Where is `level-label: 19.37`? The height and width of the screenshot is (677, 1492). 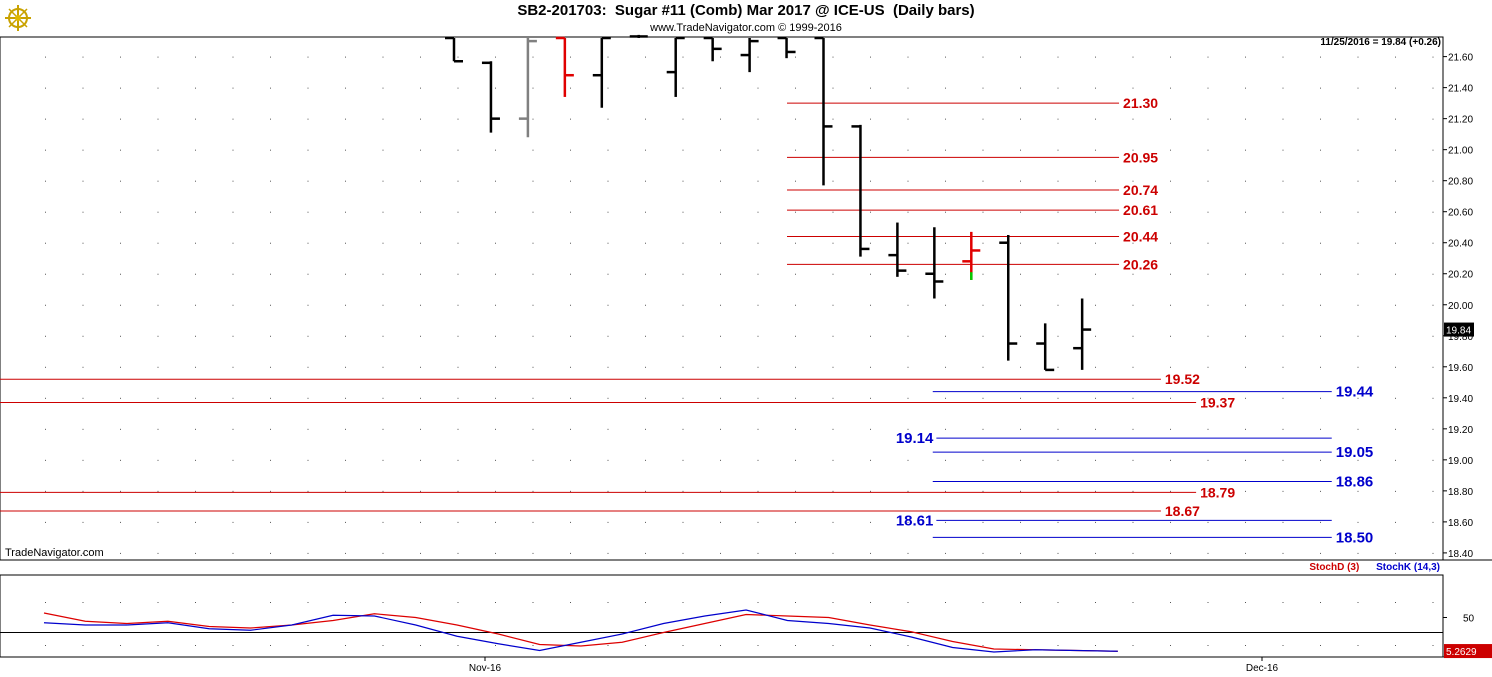 level-label: 19.37 is located at coordinates (1217, 402).